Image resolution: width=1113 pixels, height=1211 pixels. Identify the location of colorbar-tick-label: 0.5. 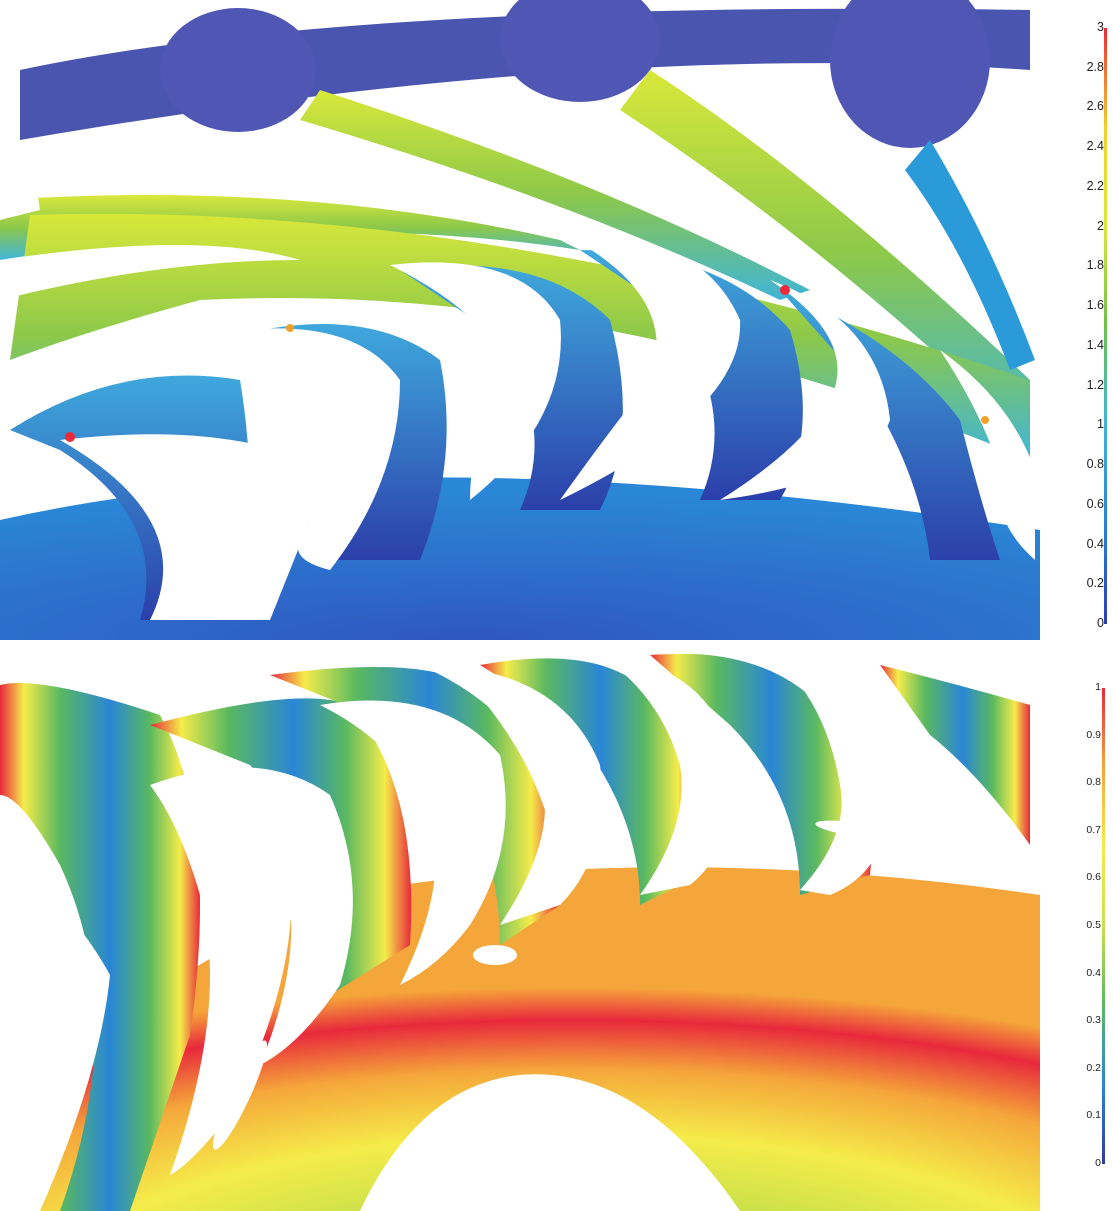
(1093, 925).